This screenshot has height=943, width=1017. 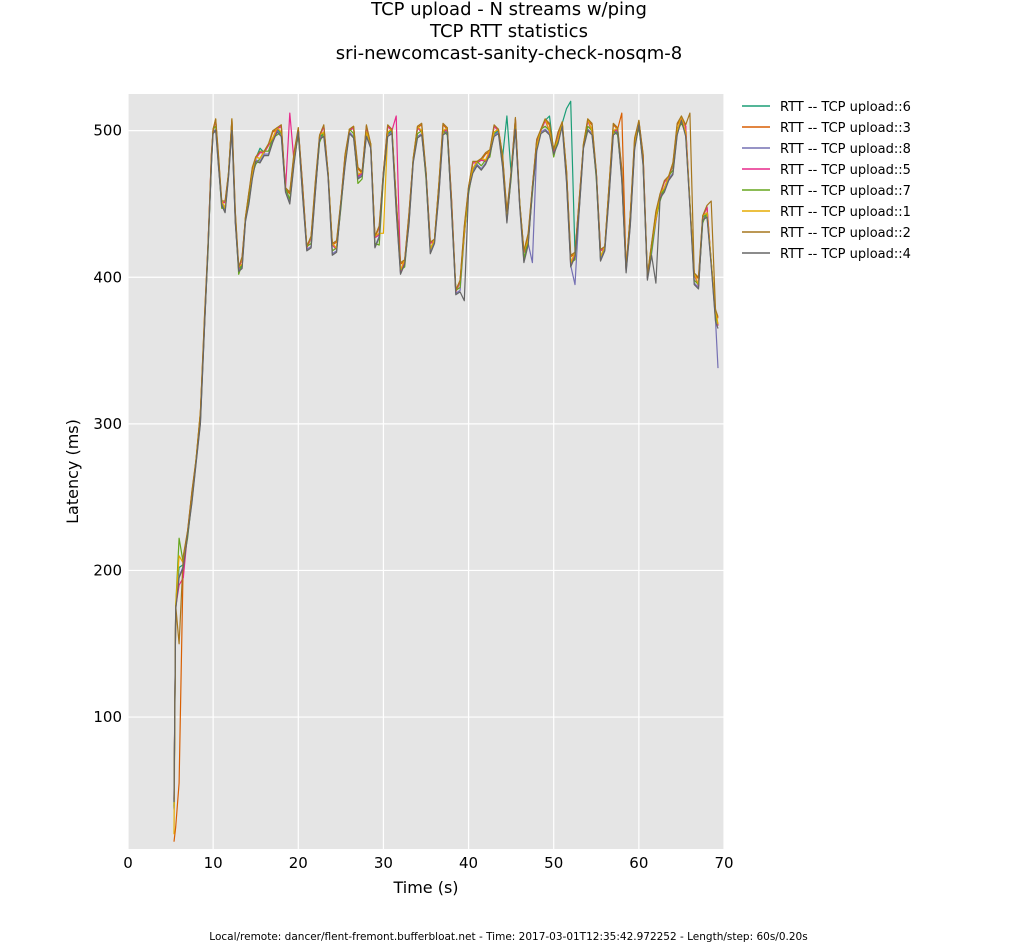 I want to click on x-tick-label-60: 60, so click(x=638, y=863).